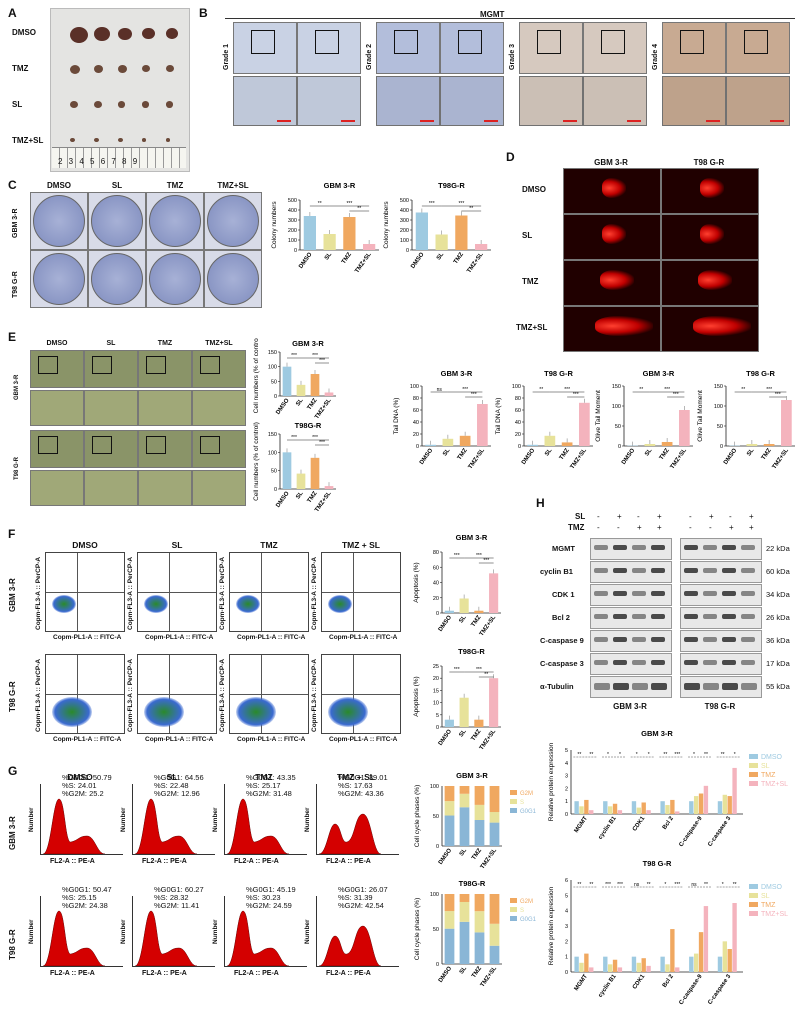 Image resolution: width=805 pixels, height=1009 pixels. Describe the element at coordinates (396, 416) in the screenshot. I see `y-axis-label: Tail DNA (%)` at that location.